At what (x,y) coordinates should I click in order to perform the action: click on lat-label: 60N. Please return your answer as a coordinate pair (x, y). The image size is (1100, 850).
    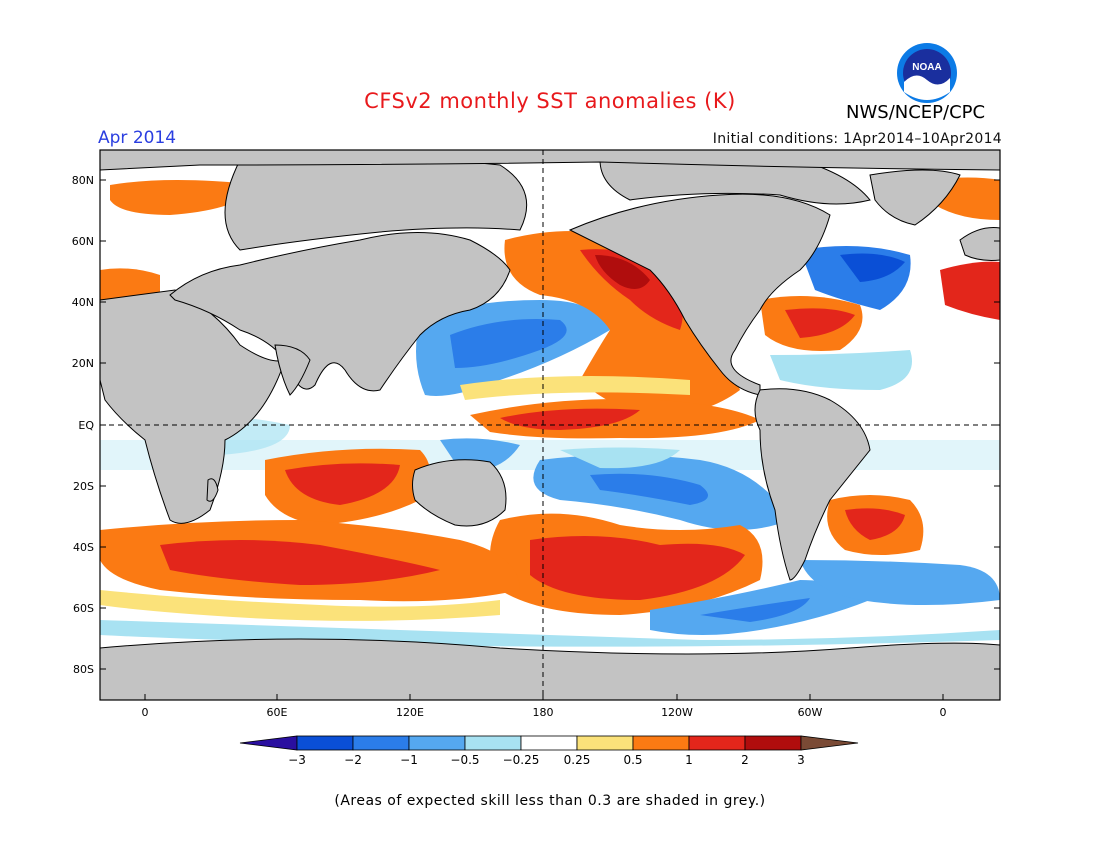
    Looking at the image, I should click on (83, 241).